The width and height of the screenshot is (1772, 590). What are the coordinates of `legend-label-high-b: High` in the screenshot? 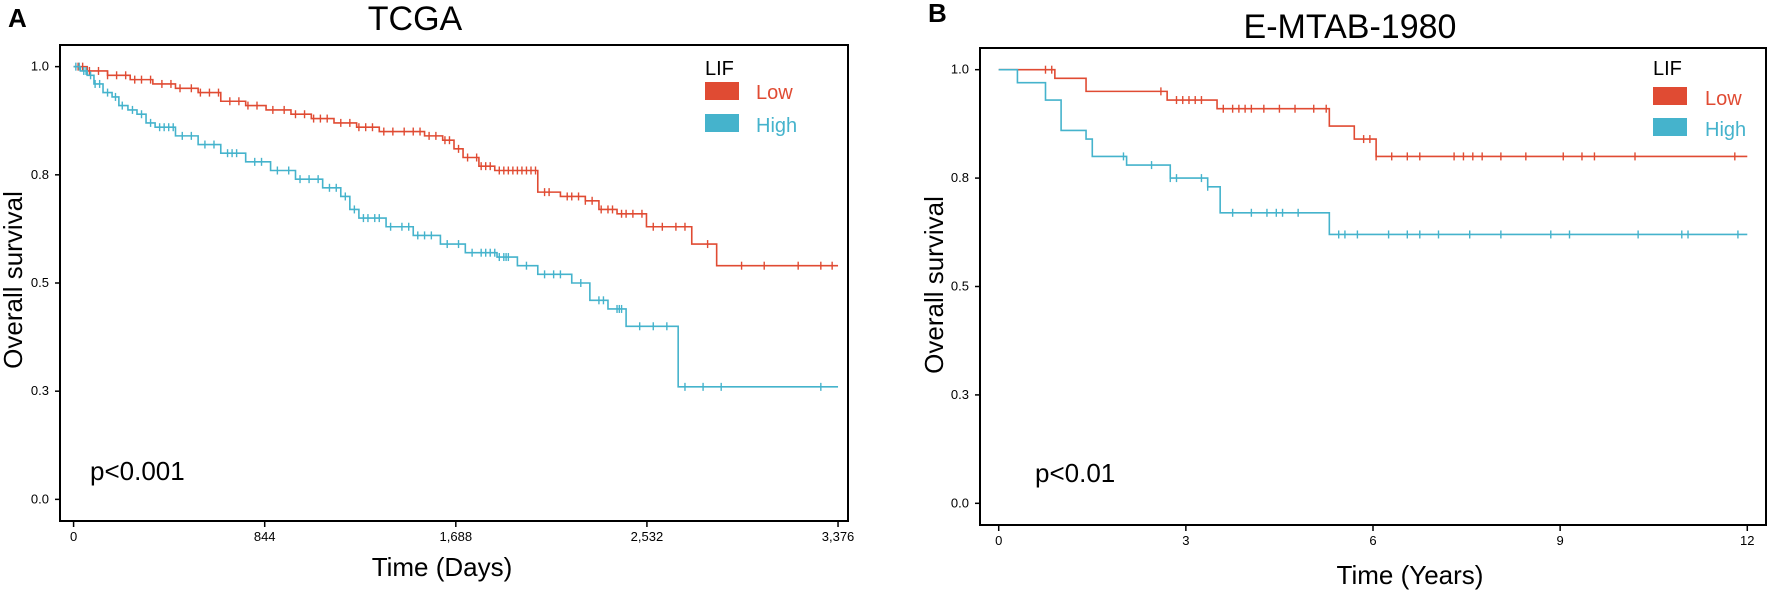 It's located at (1725, 130).